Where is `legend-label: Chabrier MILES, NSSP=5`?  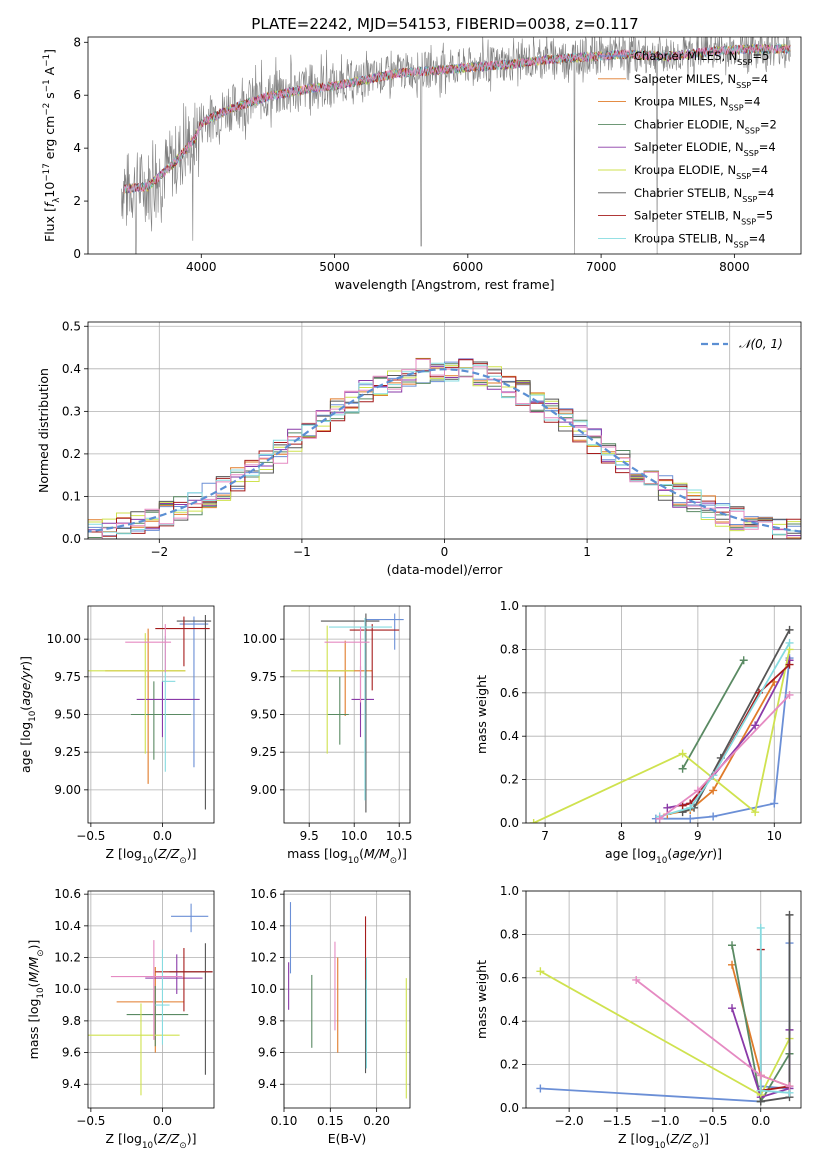
legend-label: Chabrier MILES, NSSP=5 is located at coordinates (701, 58).